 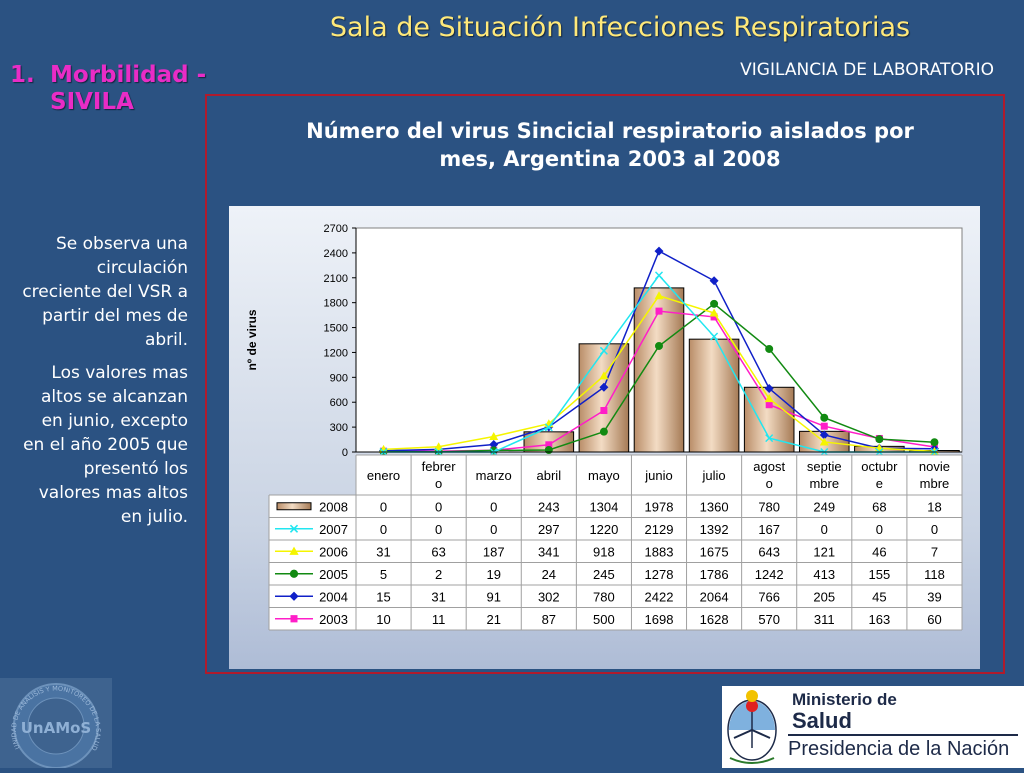 I want to click on data-cell-2006: 341, so click(x=549, y=551).